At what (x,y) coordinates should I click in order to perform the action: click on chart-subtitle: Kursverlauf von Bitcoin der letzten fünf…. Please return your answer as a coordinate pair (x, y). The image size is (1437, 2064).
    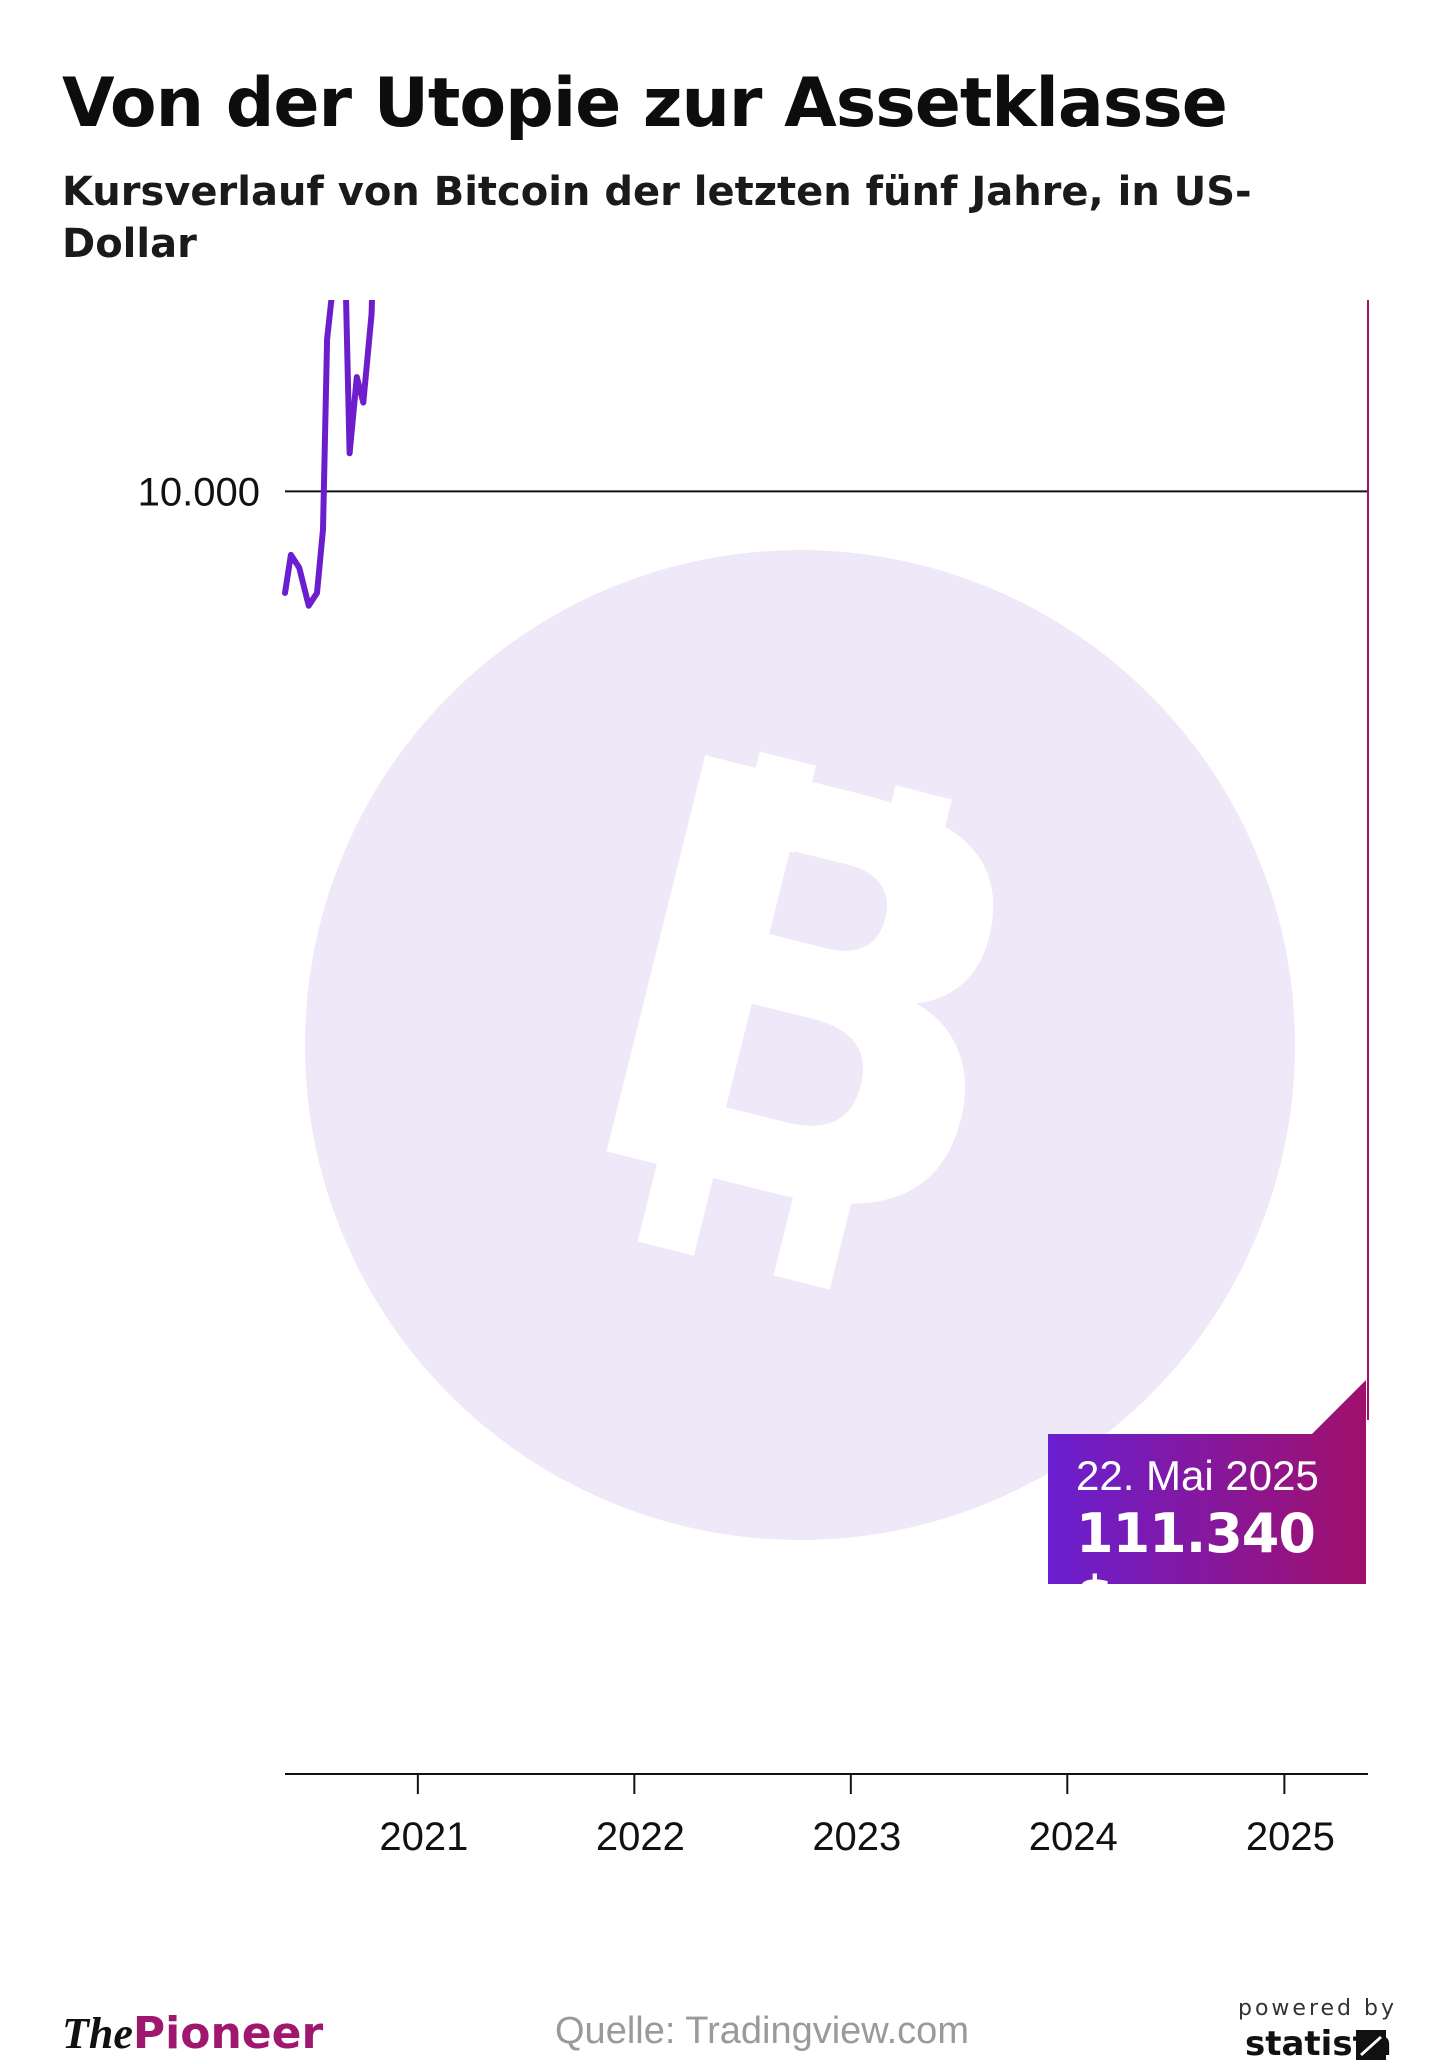
    Looking at the image, I should click on (657, 218).